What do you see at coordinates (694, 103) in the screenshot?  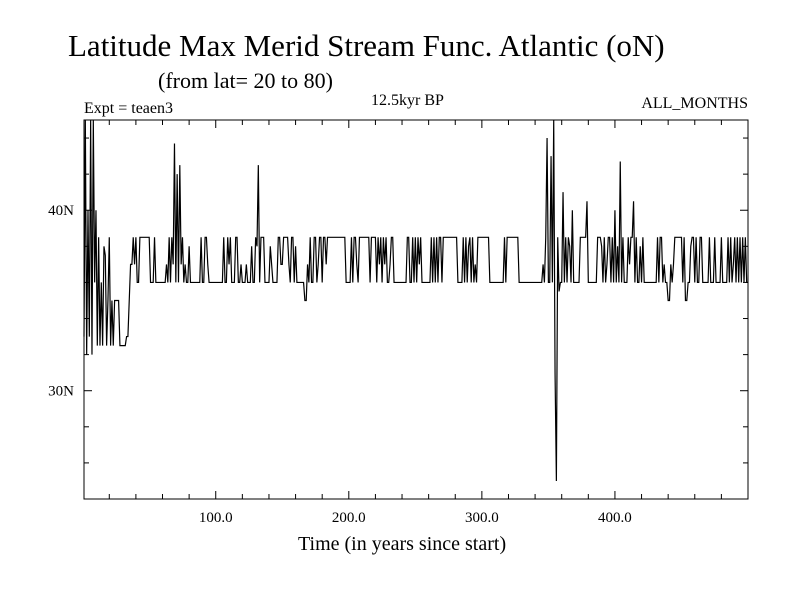 I see `months-label: ALL_MONTHS` at bounding box center [694, 103].